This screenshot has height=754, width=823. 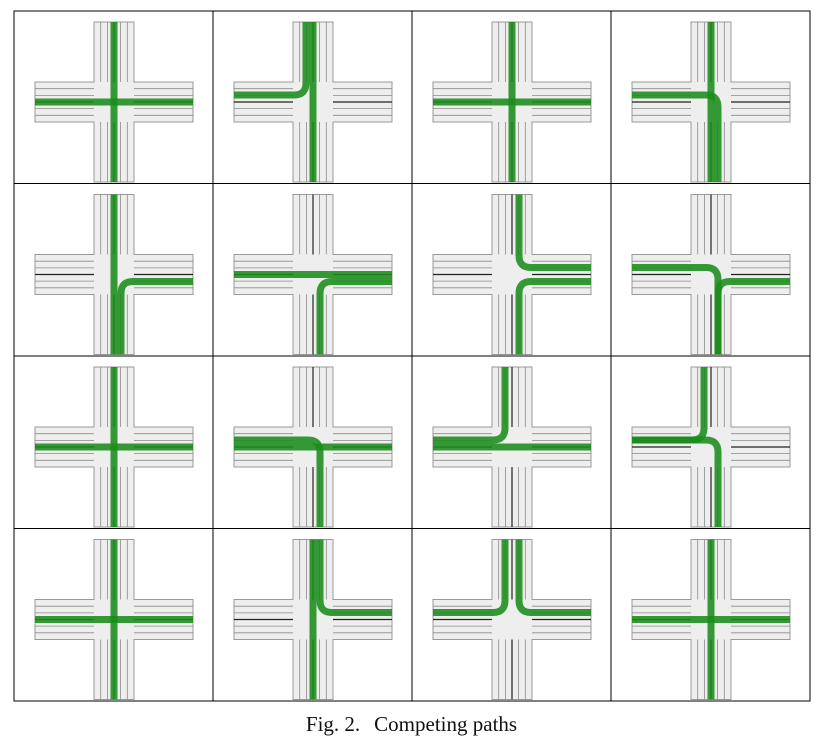 I want to click on panel-r3-c3, so click(x=511, y=442).